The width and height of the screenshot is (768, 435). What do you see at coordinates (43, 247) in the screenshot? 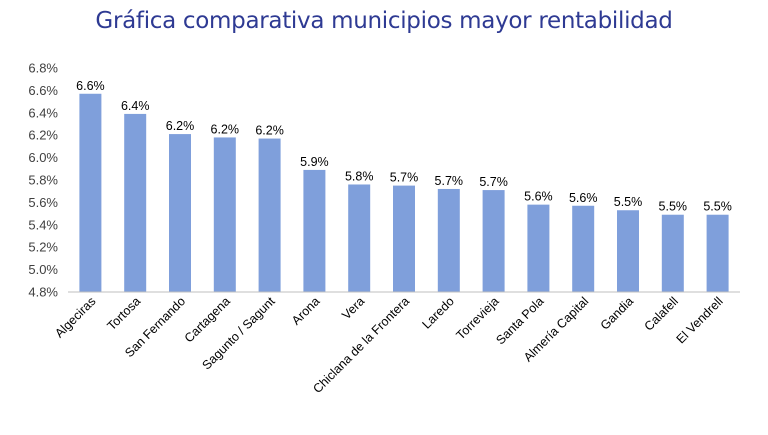
I see `y-tick-label: 5.2%` at bounding box center [43, 247].